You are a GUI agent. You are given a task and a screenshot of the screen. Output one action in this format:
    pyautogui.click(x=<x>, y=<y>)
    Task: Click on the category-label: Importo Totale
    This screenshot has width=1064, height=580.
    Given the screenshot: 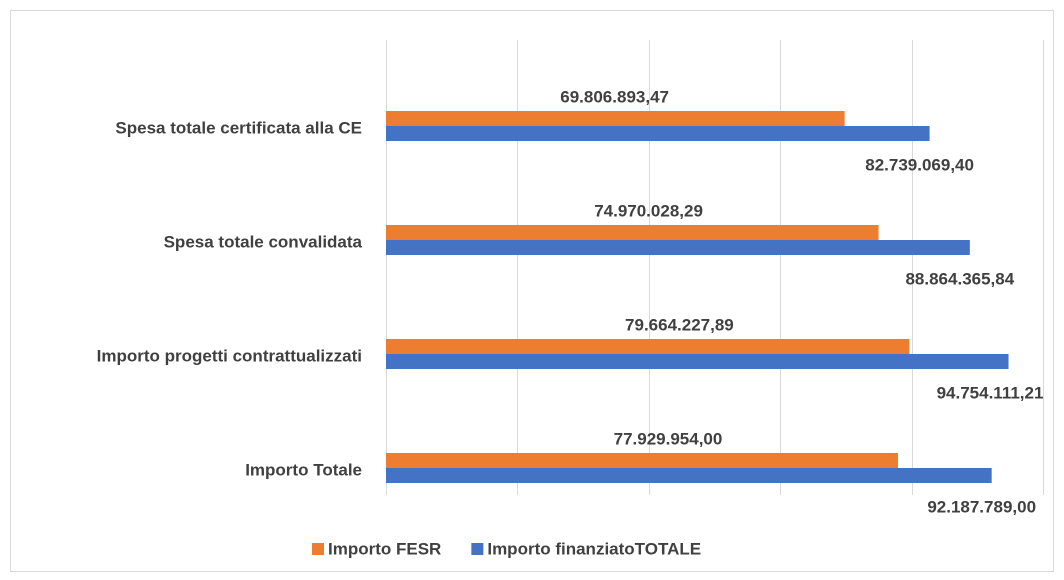 What is the action you would take?
    pyautogui.click(x=303, y=469)
    